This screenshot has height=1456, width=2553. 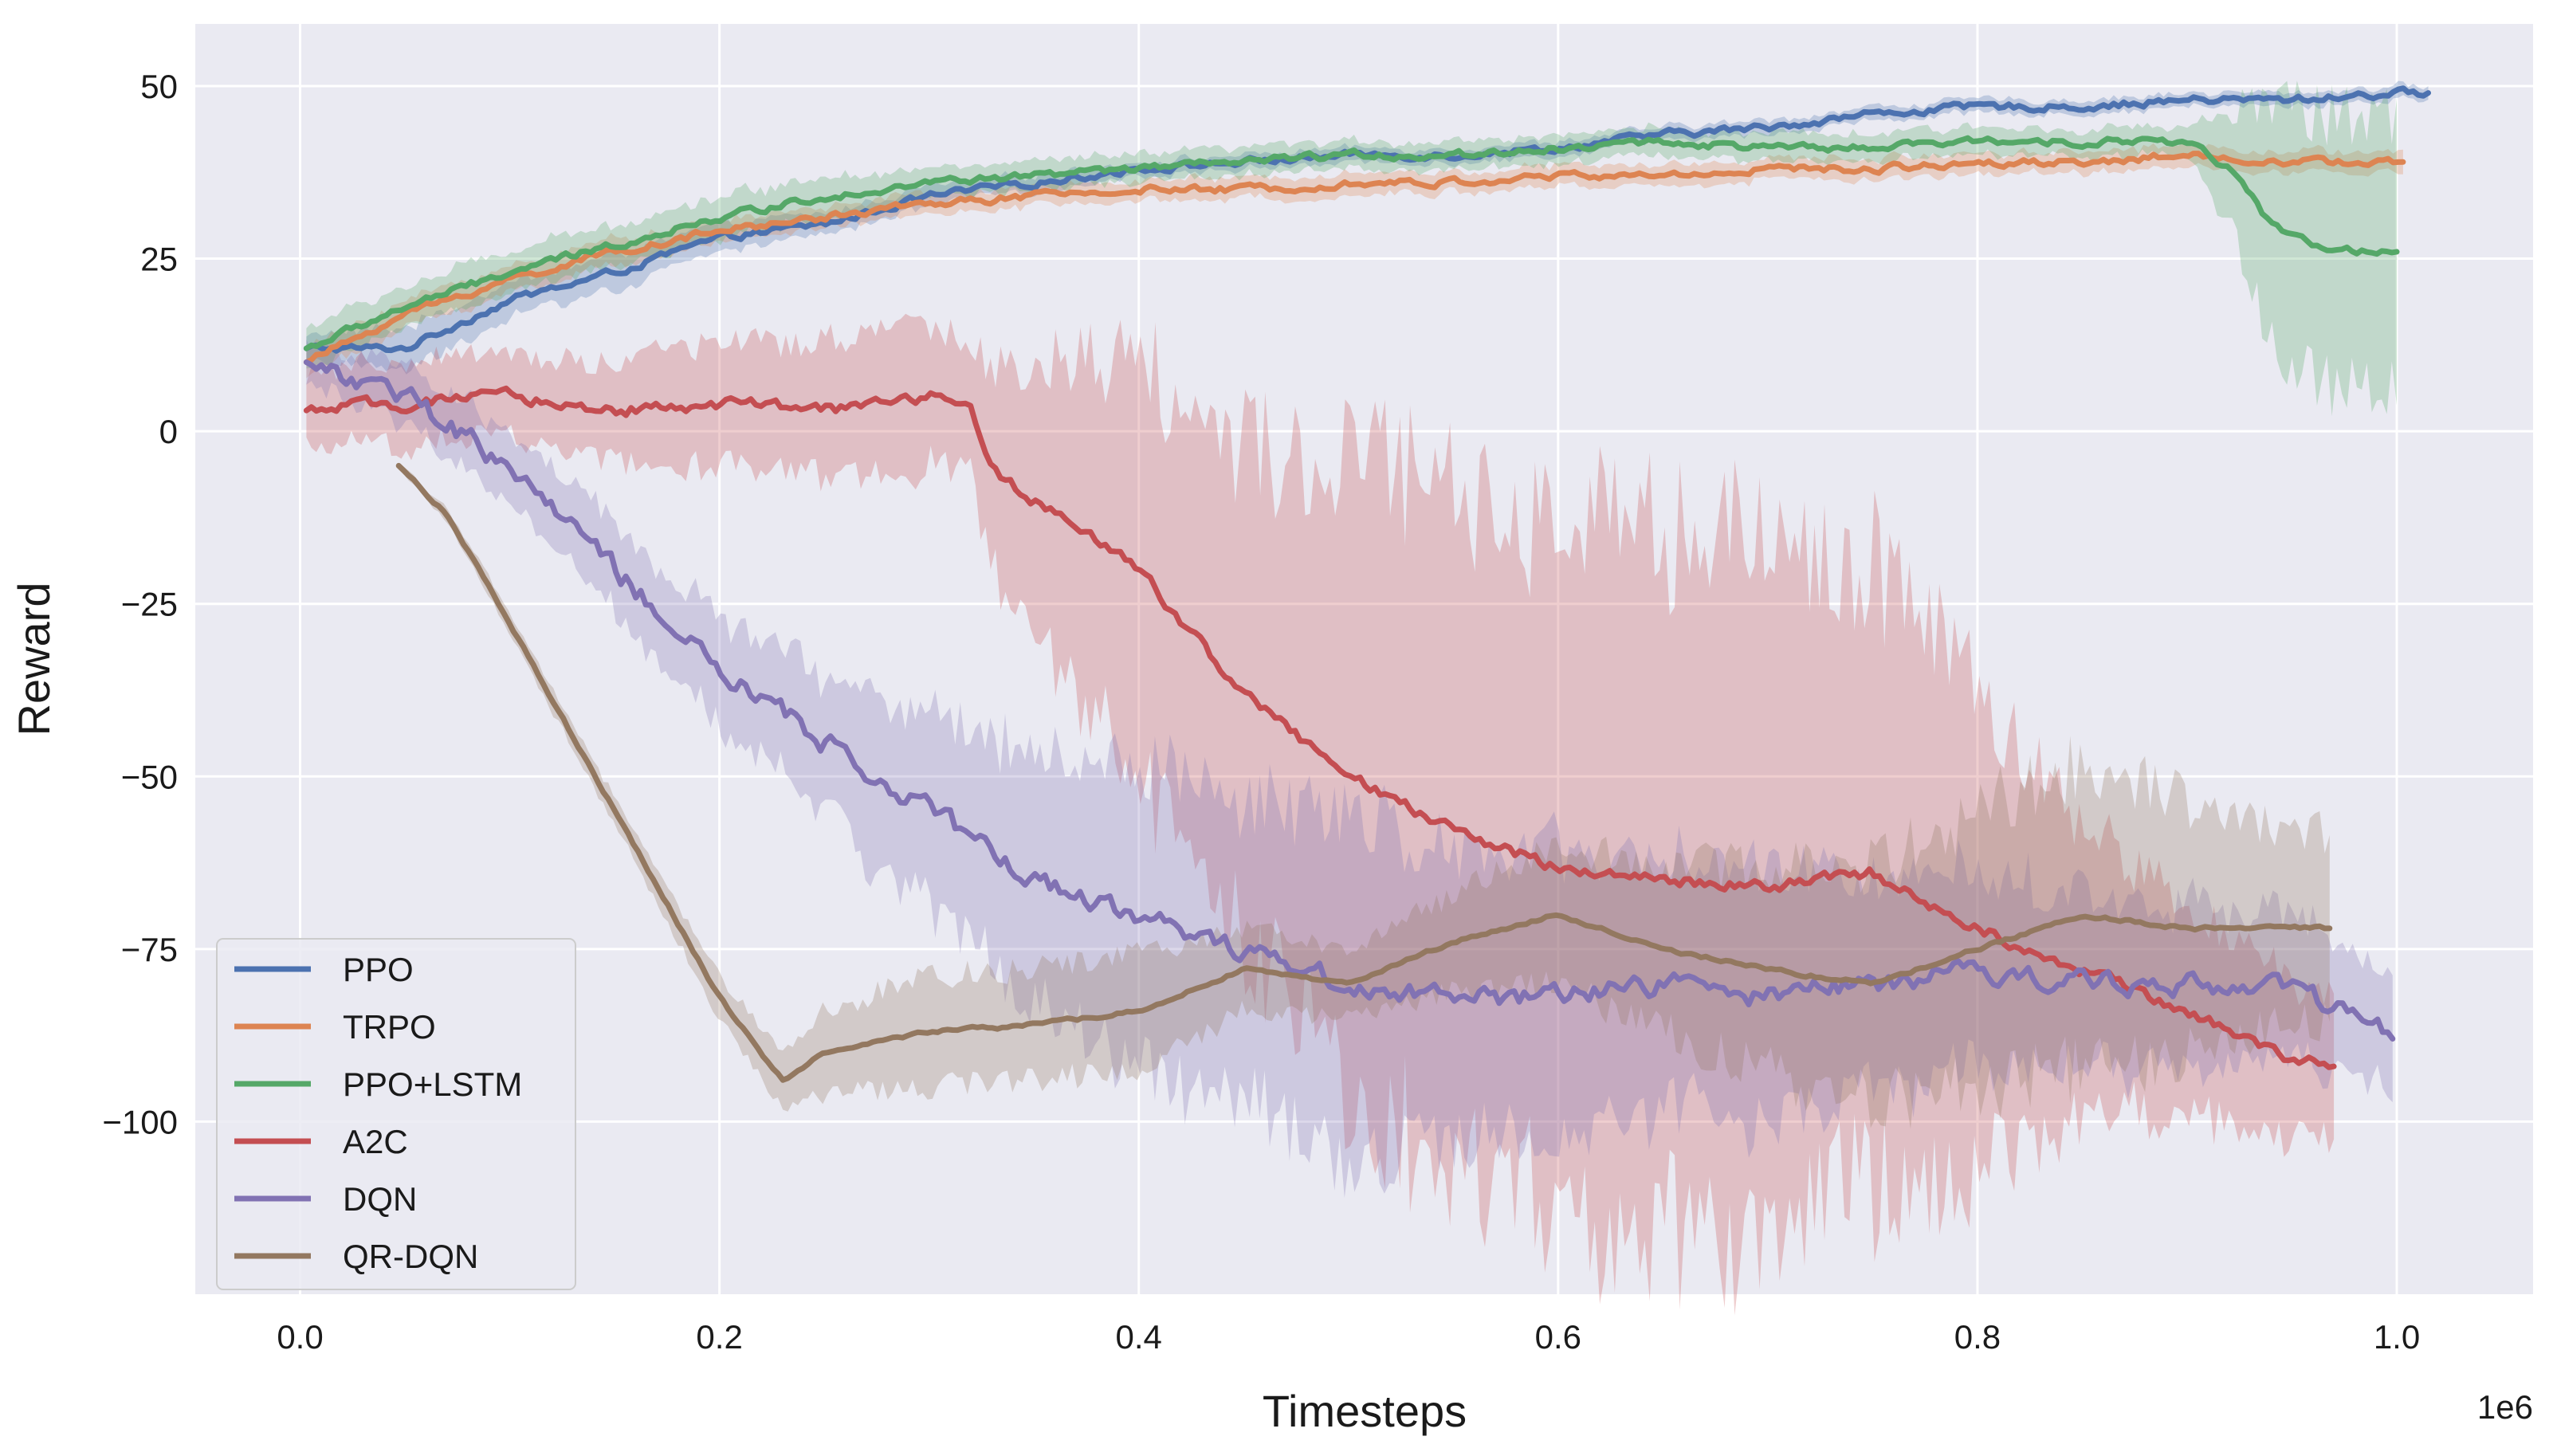 I want to click on legend-item: DQN, so click(x=325, y=1199).